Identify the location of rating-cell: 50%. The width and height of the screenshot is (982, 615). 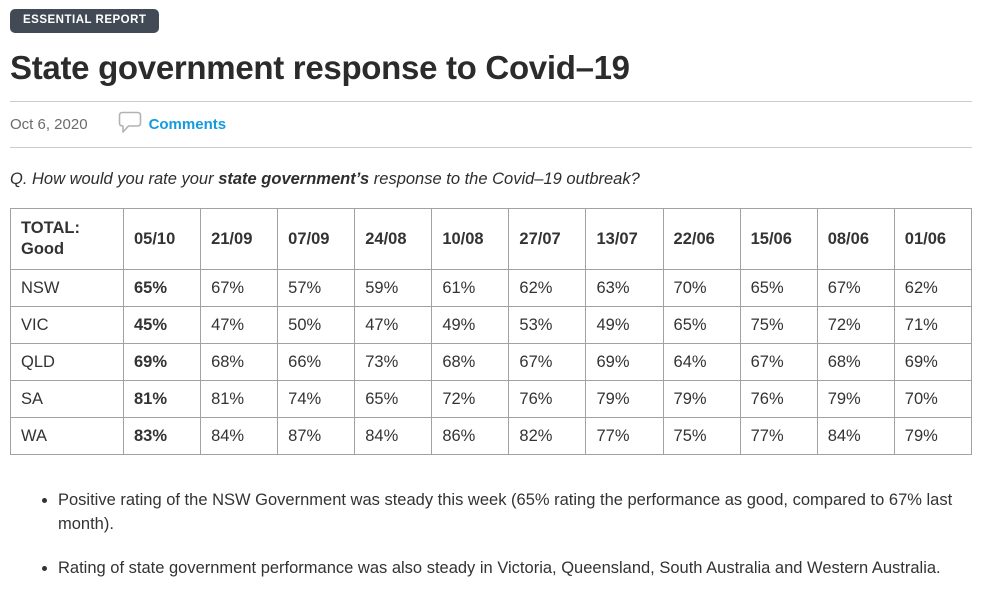
(316, 325).